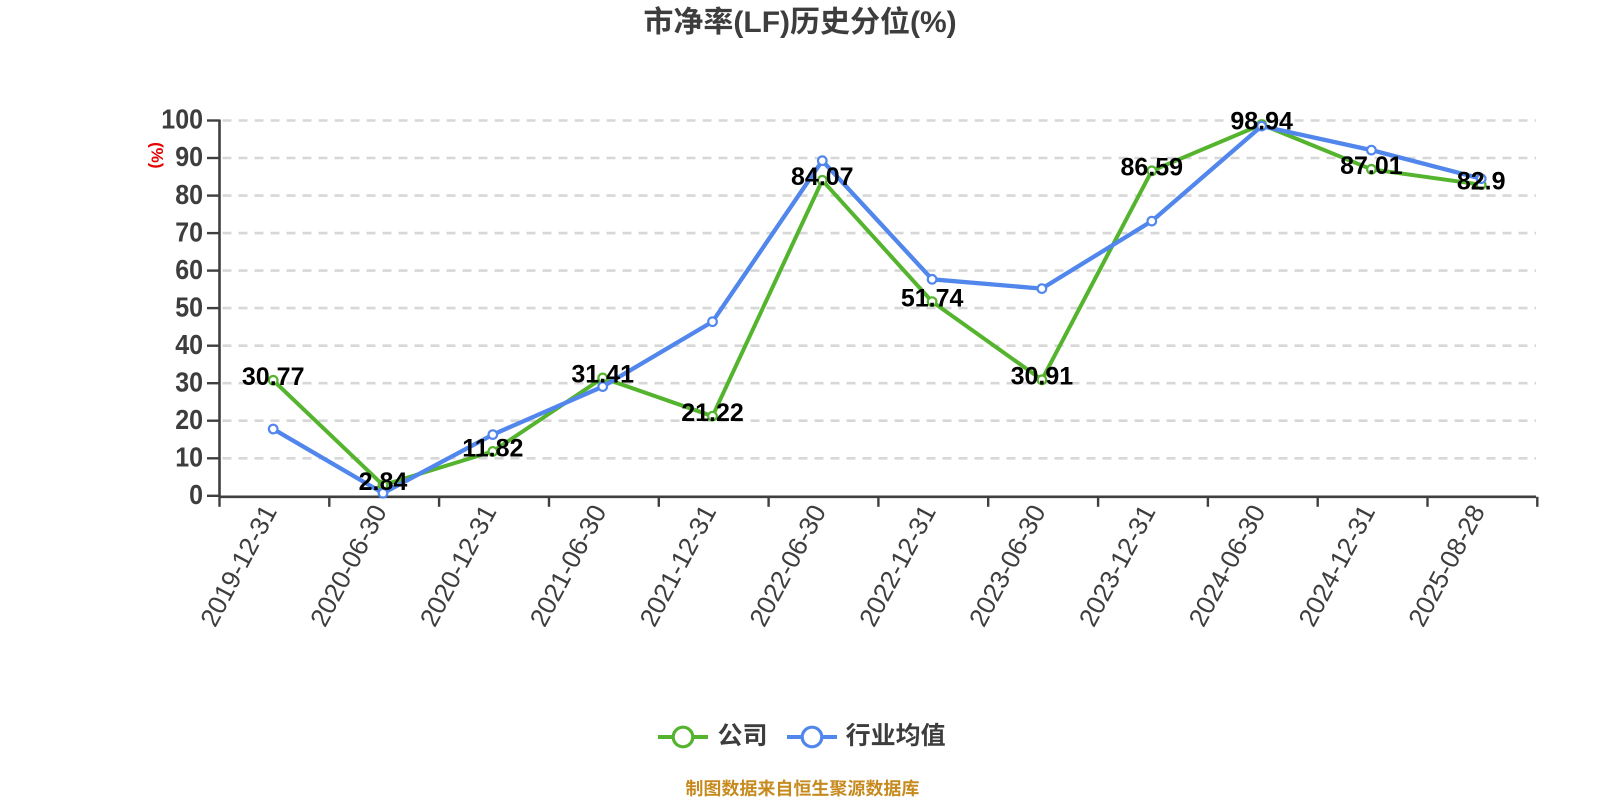  What do you see at coordinates (932, 298) in the screenshot?
I see `svg-text: 51.74` at bounding box center [932, 298].